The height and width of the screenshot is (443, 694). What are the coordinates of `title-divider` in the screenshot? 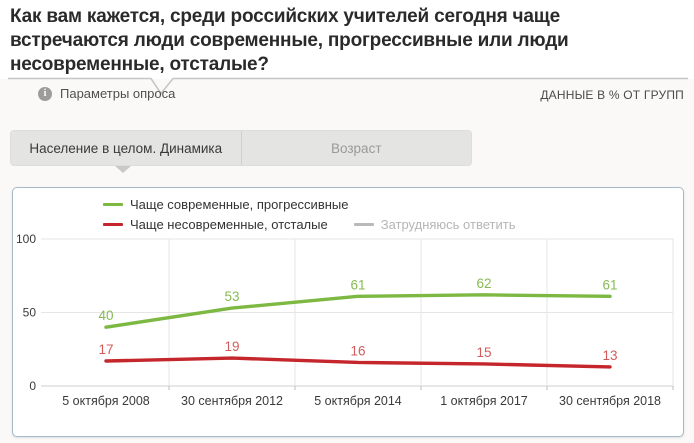 It's located at (348, 86).